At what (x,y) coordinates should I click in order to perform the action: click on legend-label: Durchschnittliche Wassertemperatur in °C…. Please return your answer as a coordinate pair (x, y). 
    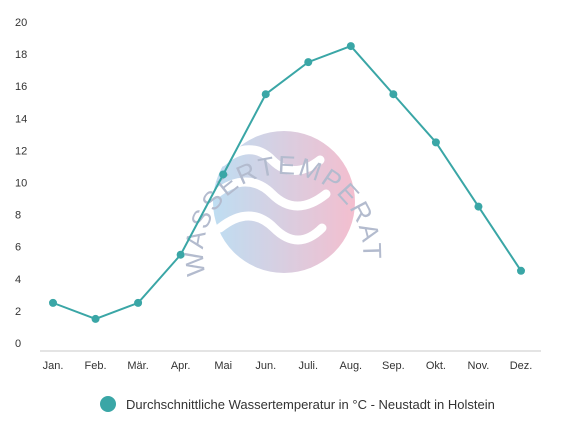
    Looking at the image, I should click on (310, 404).